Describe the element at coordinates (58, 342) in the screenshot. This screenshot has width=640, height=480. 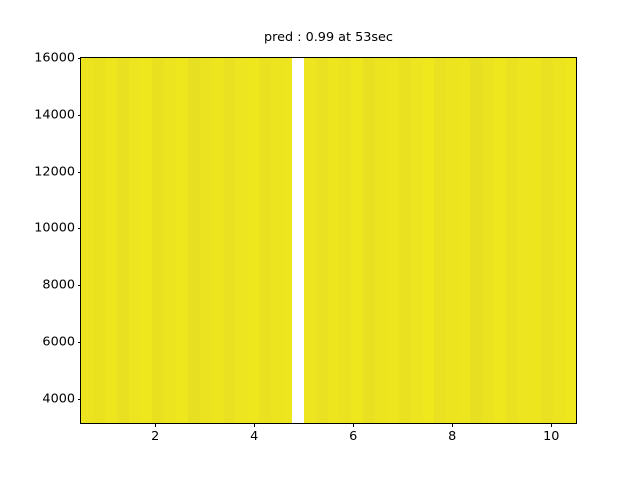
I see `y-tick-label: 6000` at that location.